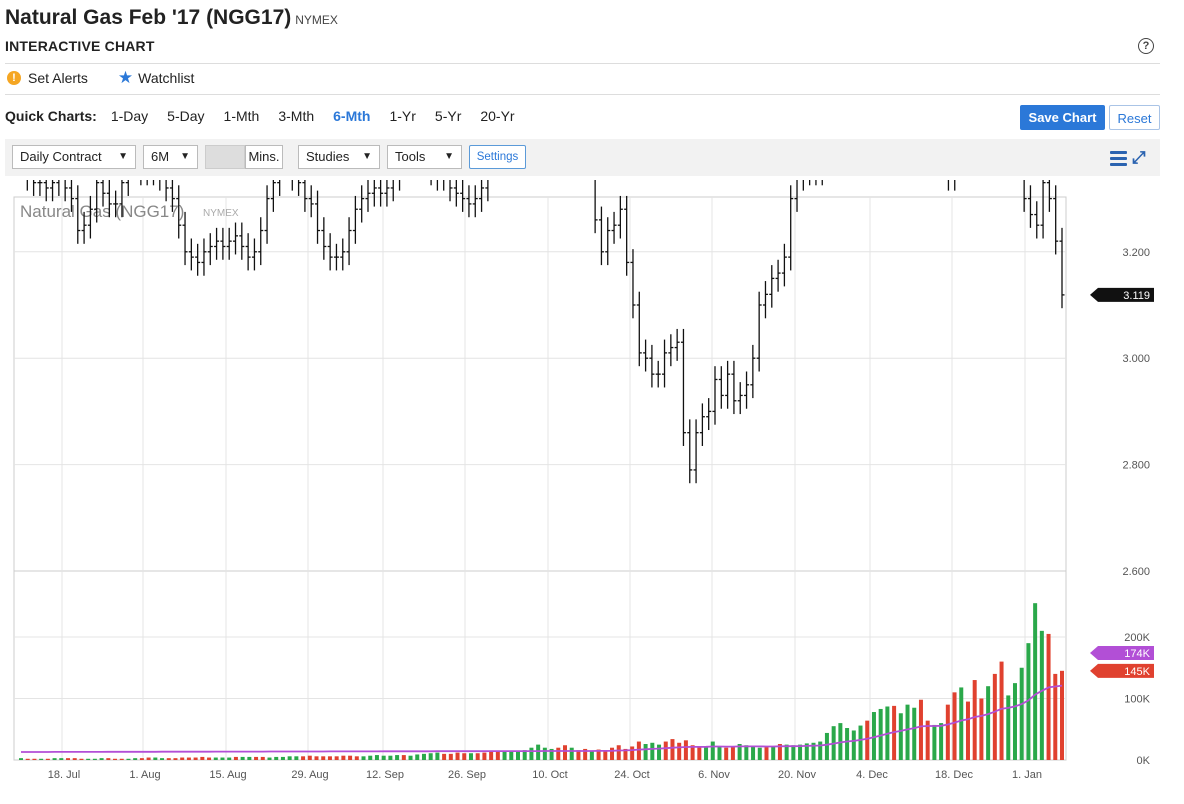 This screenshot has height=804, width=1184. Describe the element at coordinates (58, 78) in the screenshot. I see `set-alerts-link: Set Alerts` at that location.